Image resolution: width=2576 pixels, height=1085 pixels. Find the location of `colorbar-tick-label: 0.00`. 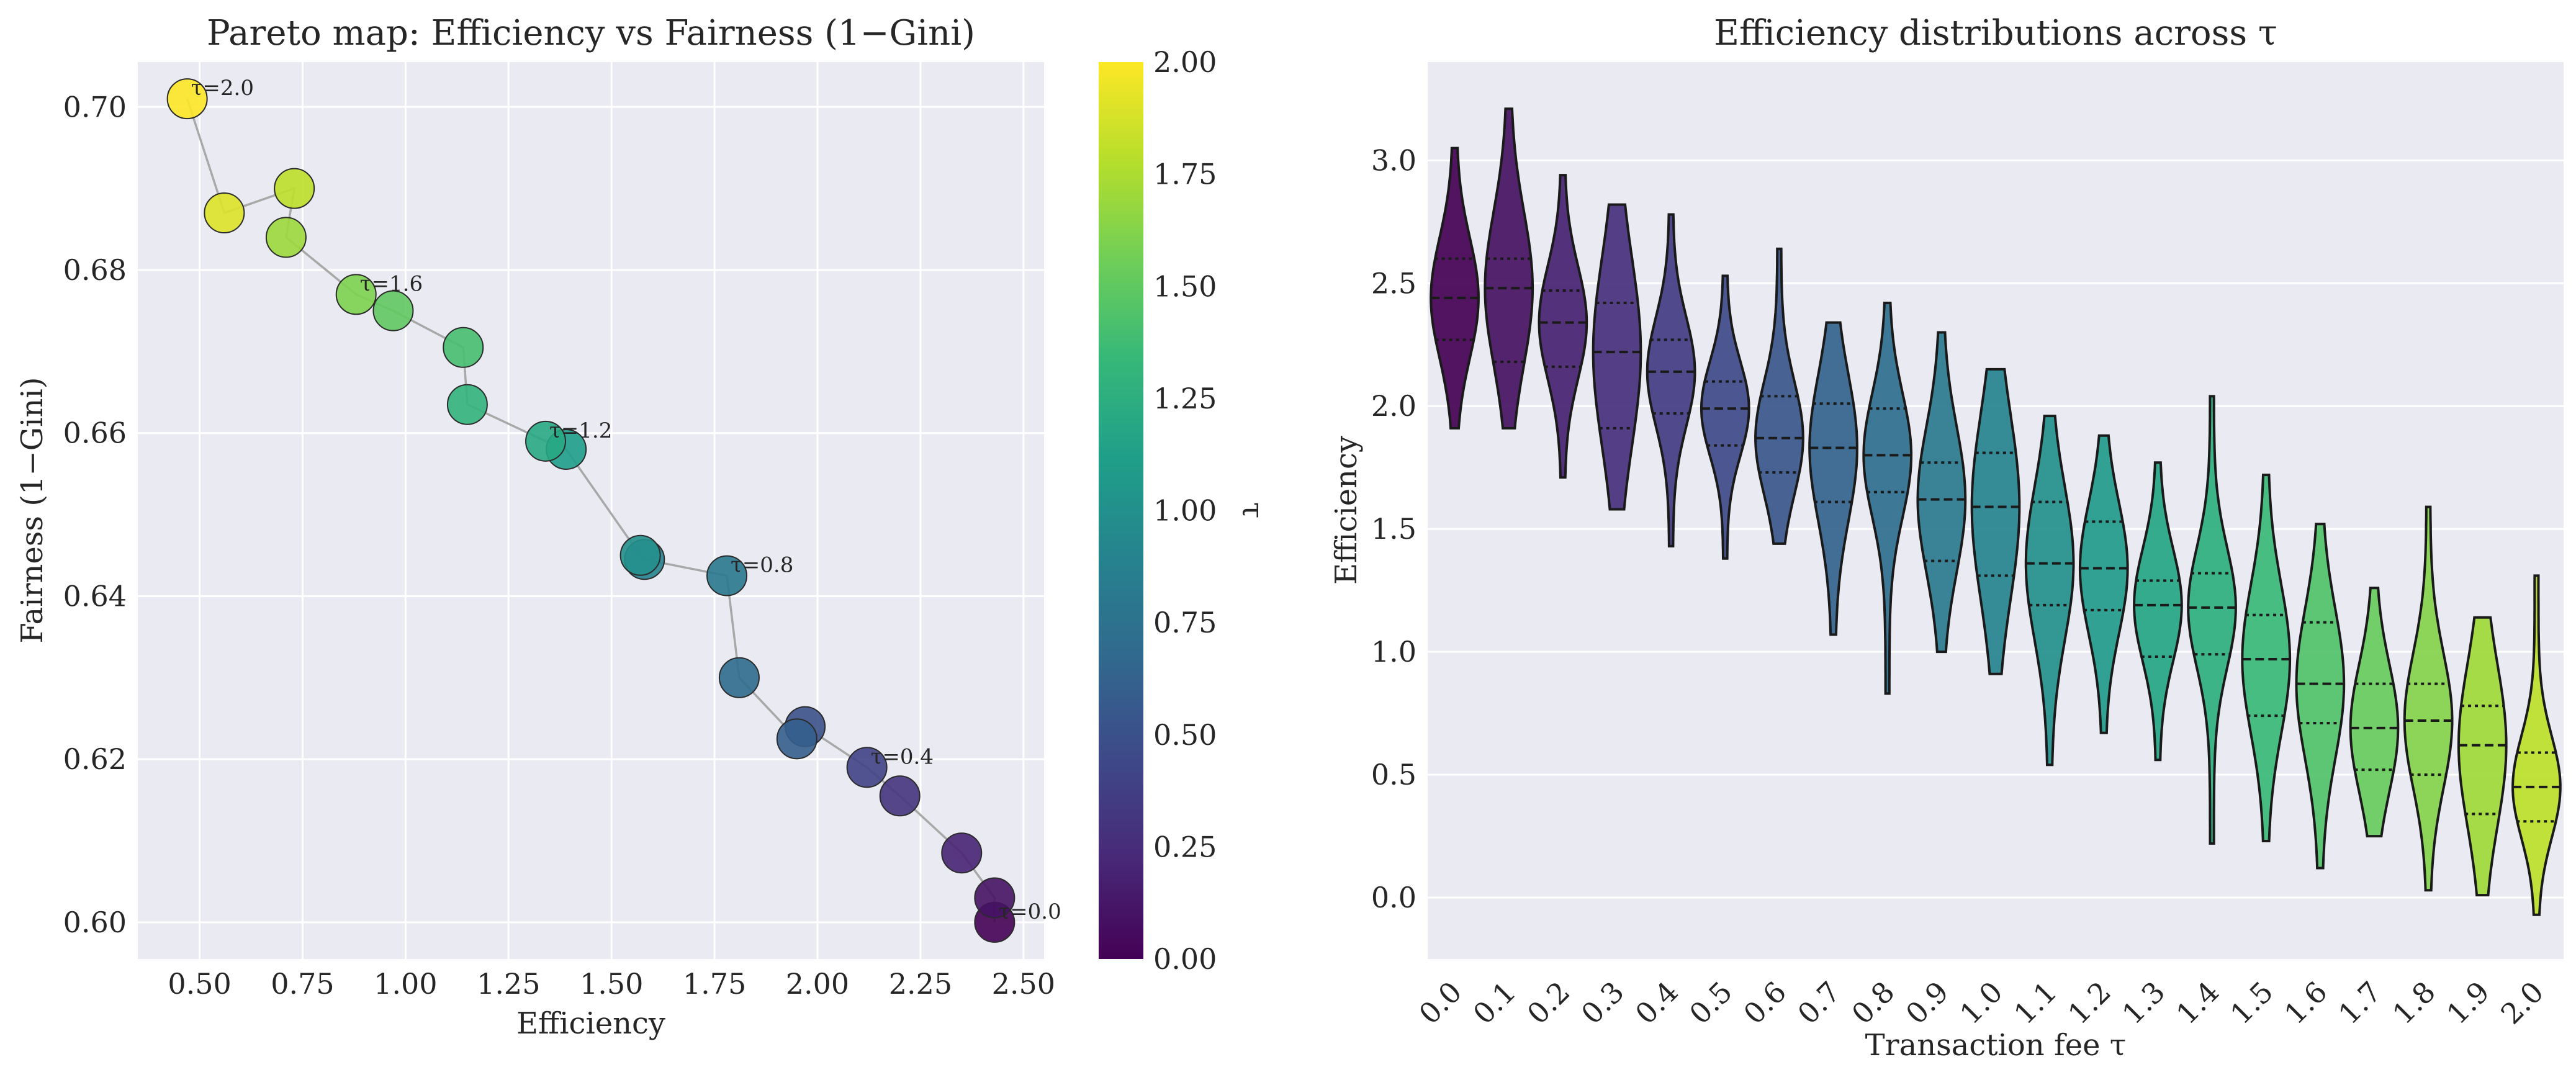

colorbar-tick-label: 0.00 is located at coordinates (1185, 959).